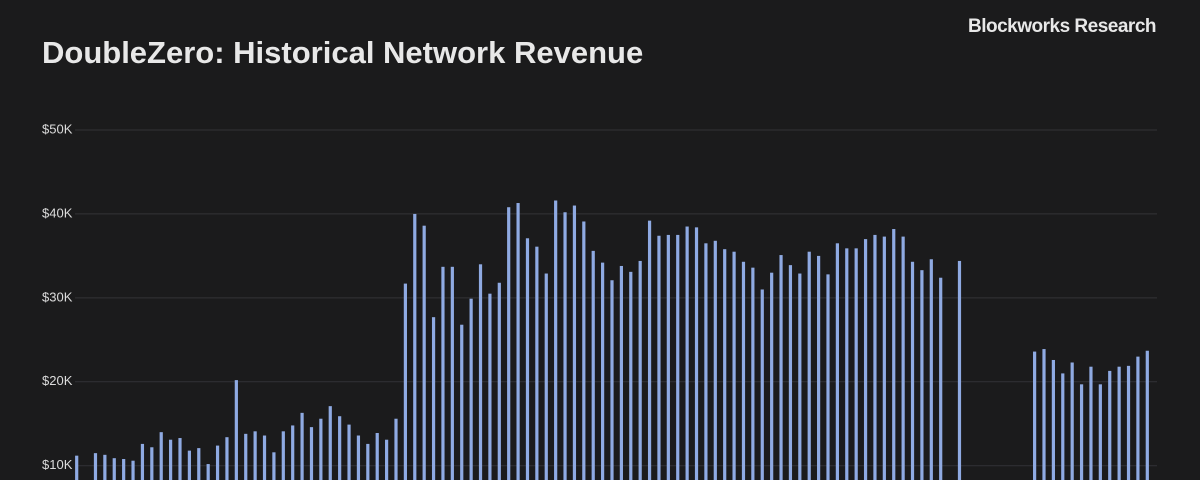 Image resolution: width=1200 pixels, height=480 pixels. What do you see at coordinates (57, 464) in the screenshot?
I see `y-tick-label: $10K` at bounding box center [57, 464].